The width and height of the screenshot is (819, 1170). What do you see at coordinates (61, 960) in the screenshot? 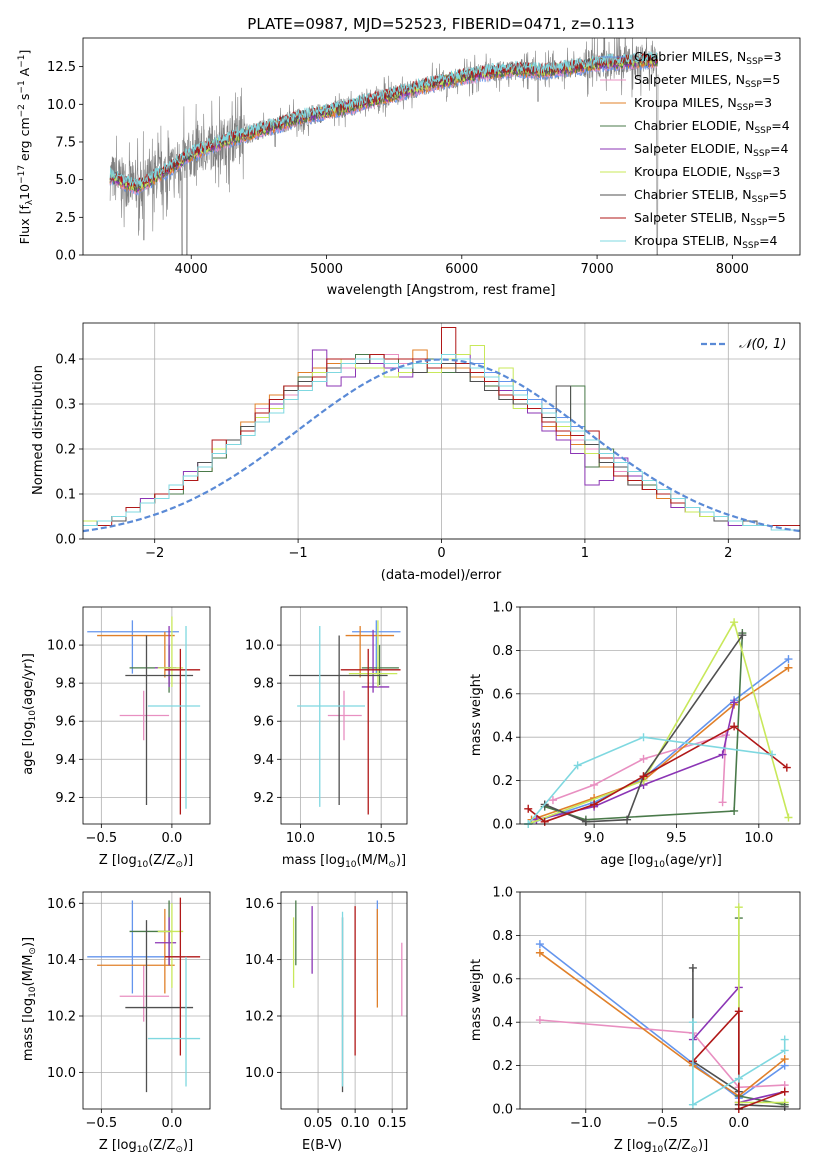
I see `y-tick-label: 10.4` at bounding box center [61, 960].